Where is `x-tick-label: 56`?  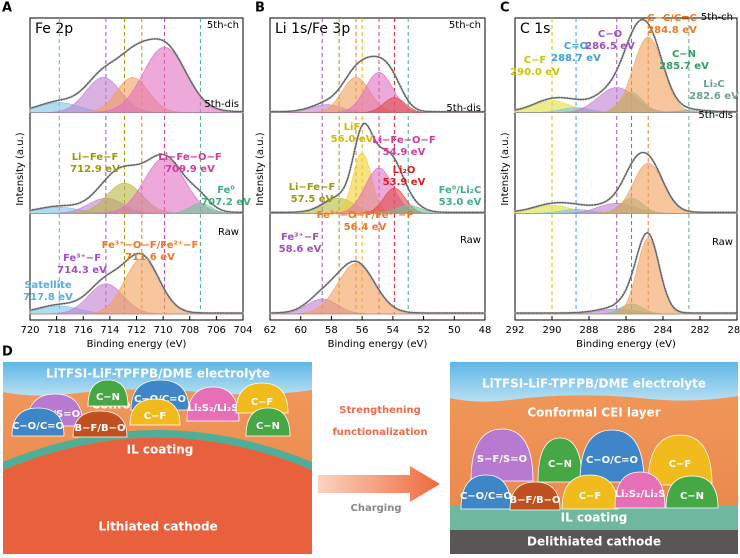
x-tick-label: 56 is located at coordinates (362, 330).